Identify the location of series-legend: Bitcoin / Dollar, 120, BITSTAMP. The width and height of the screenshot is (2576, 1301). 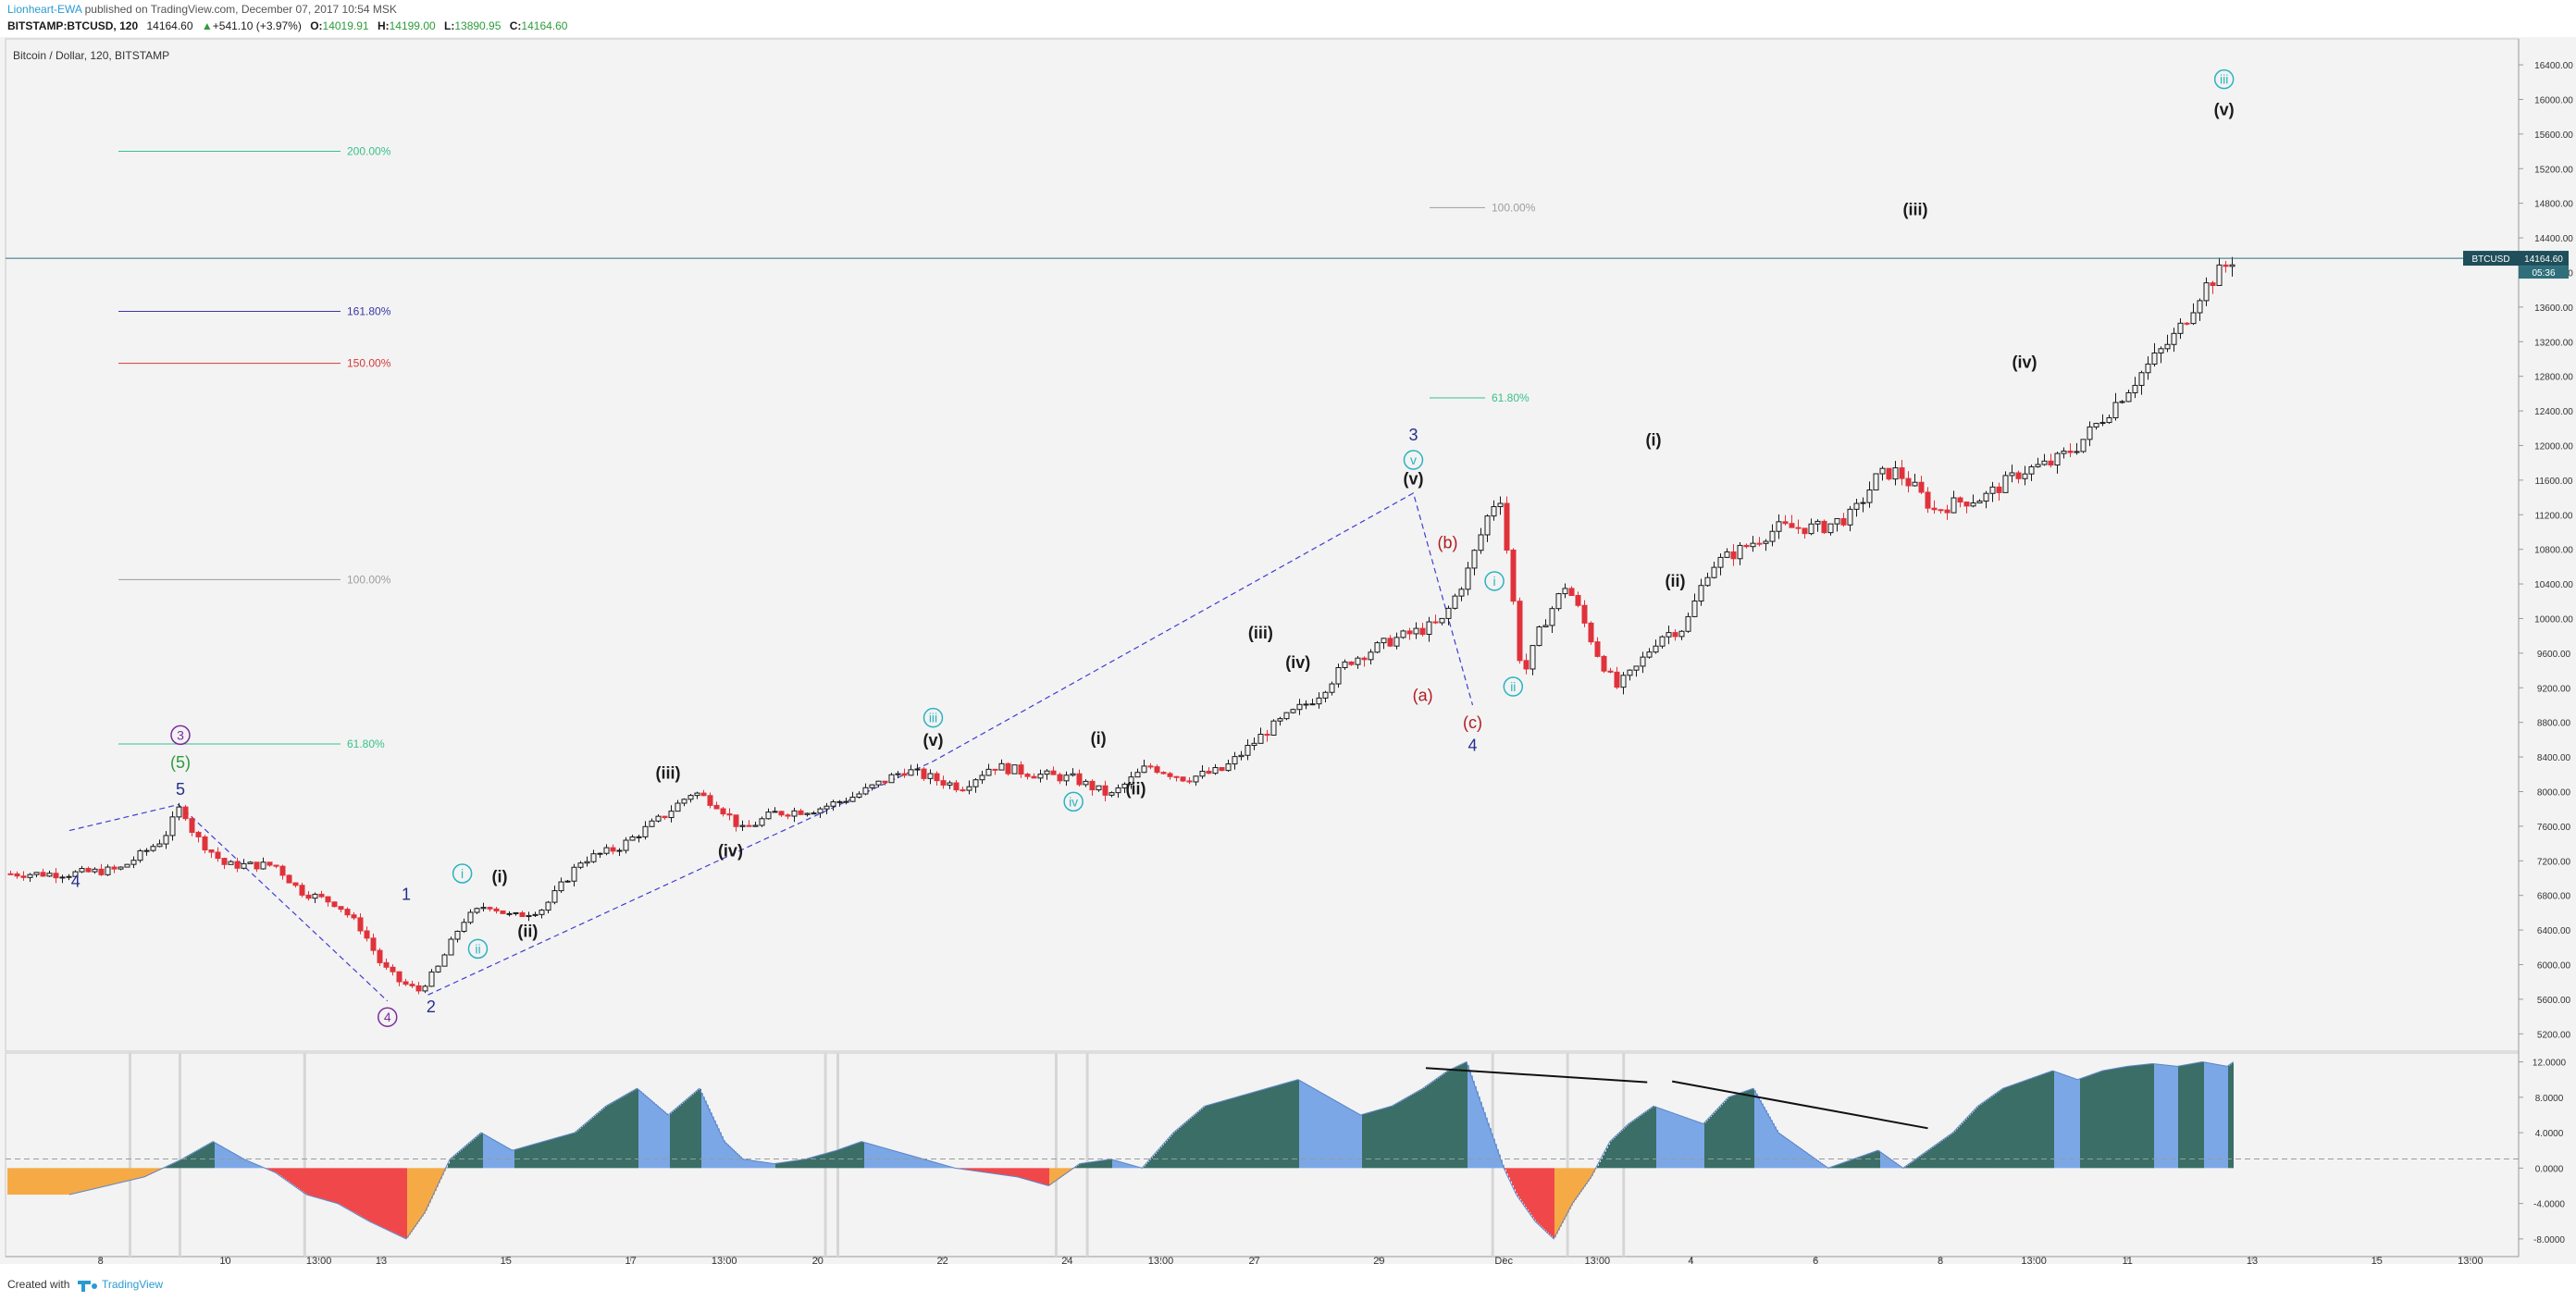
(91, 56).